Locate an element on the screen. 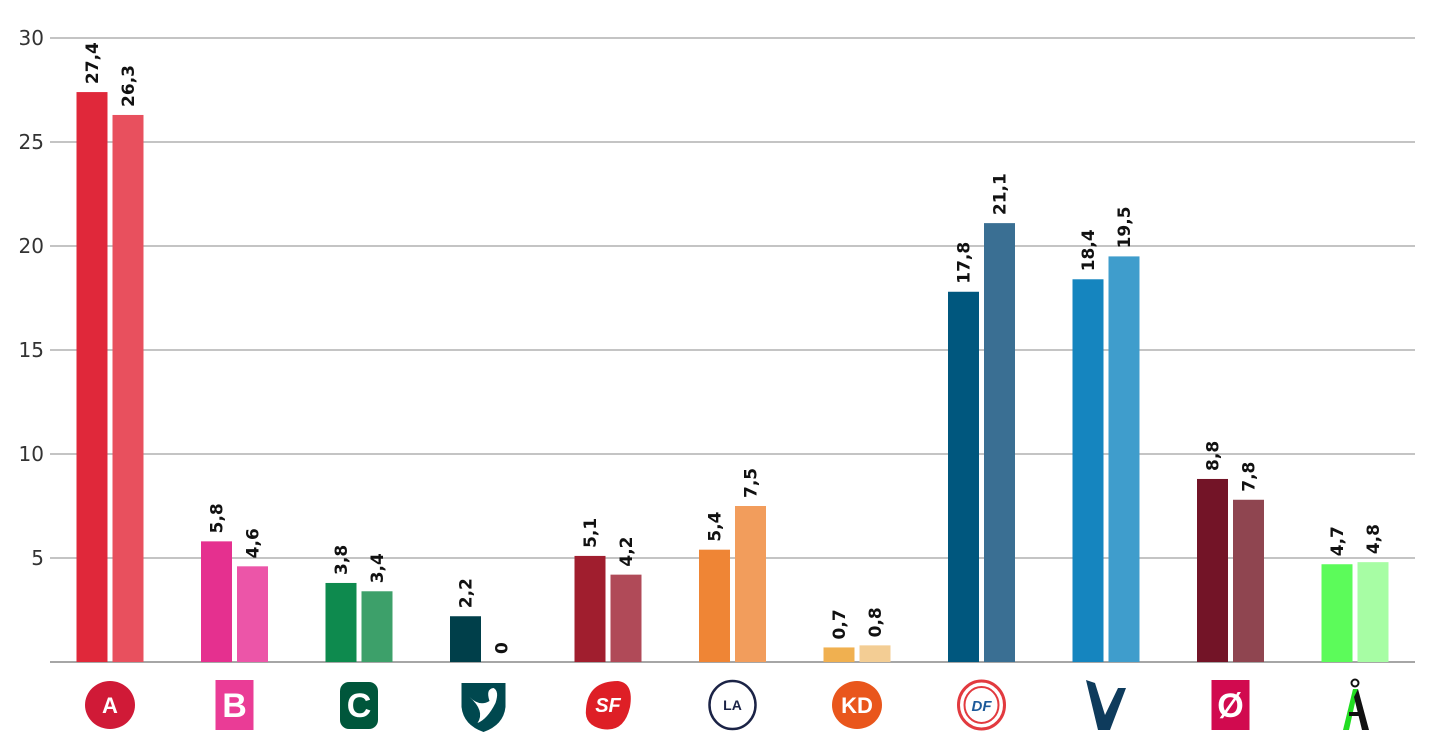 The width and height of the screenshot is (1440, 748). c-logo: C is located at coordinates (359, 705).